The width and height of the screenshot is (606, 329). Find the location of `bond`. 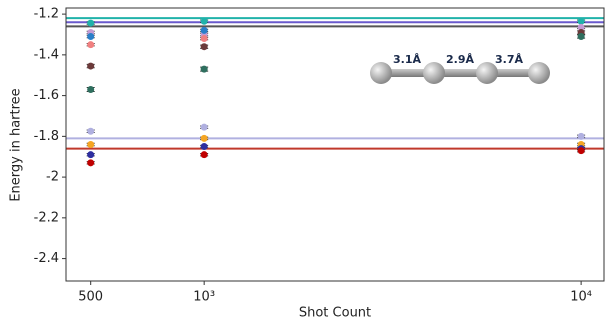

bond is located at coordinates (460, 73).